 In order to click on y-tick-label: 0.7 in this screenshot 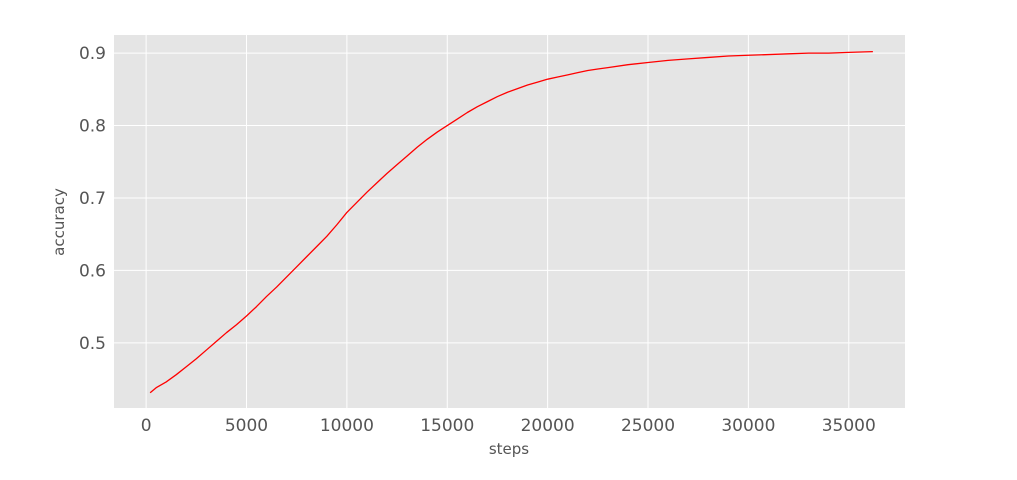, I will do `click(92, 199)`.